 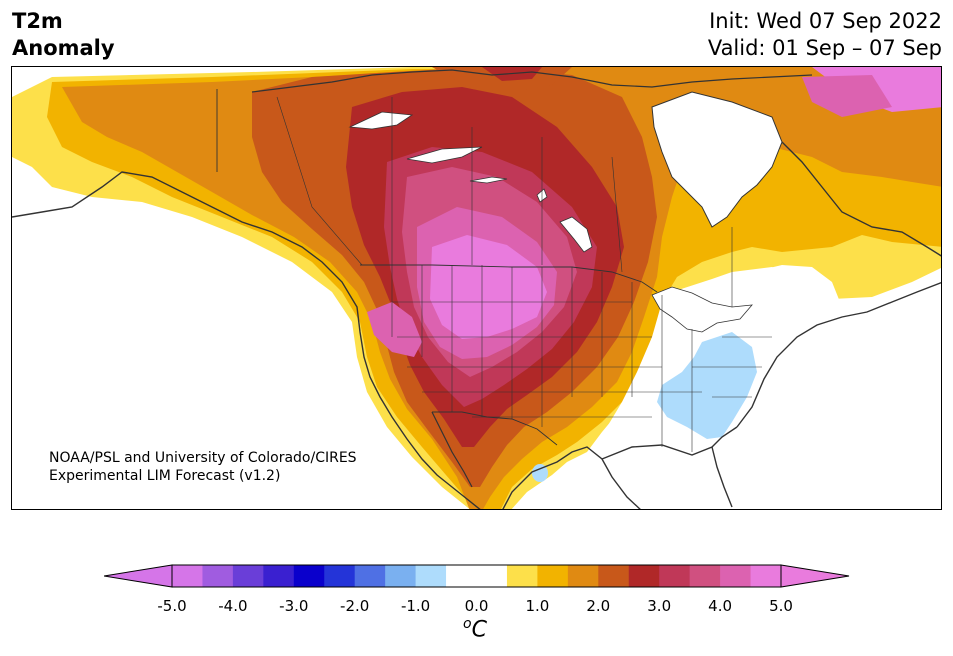 What do you see at coordinates (355, 606) in the screenshot?
I see `colorbar-tick-label: -2.0` at bounding box center [355, 606].